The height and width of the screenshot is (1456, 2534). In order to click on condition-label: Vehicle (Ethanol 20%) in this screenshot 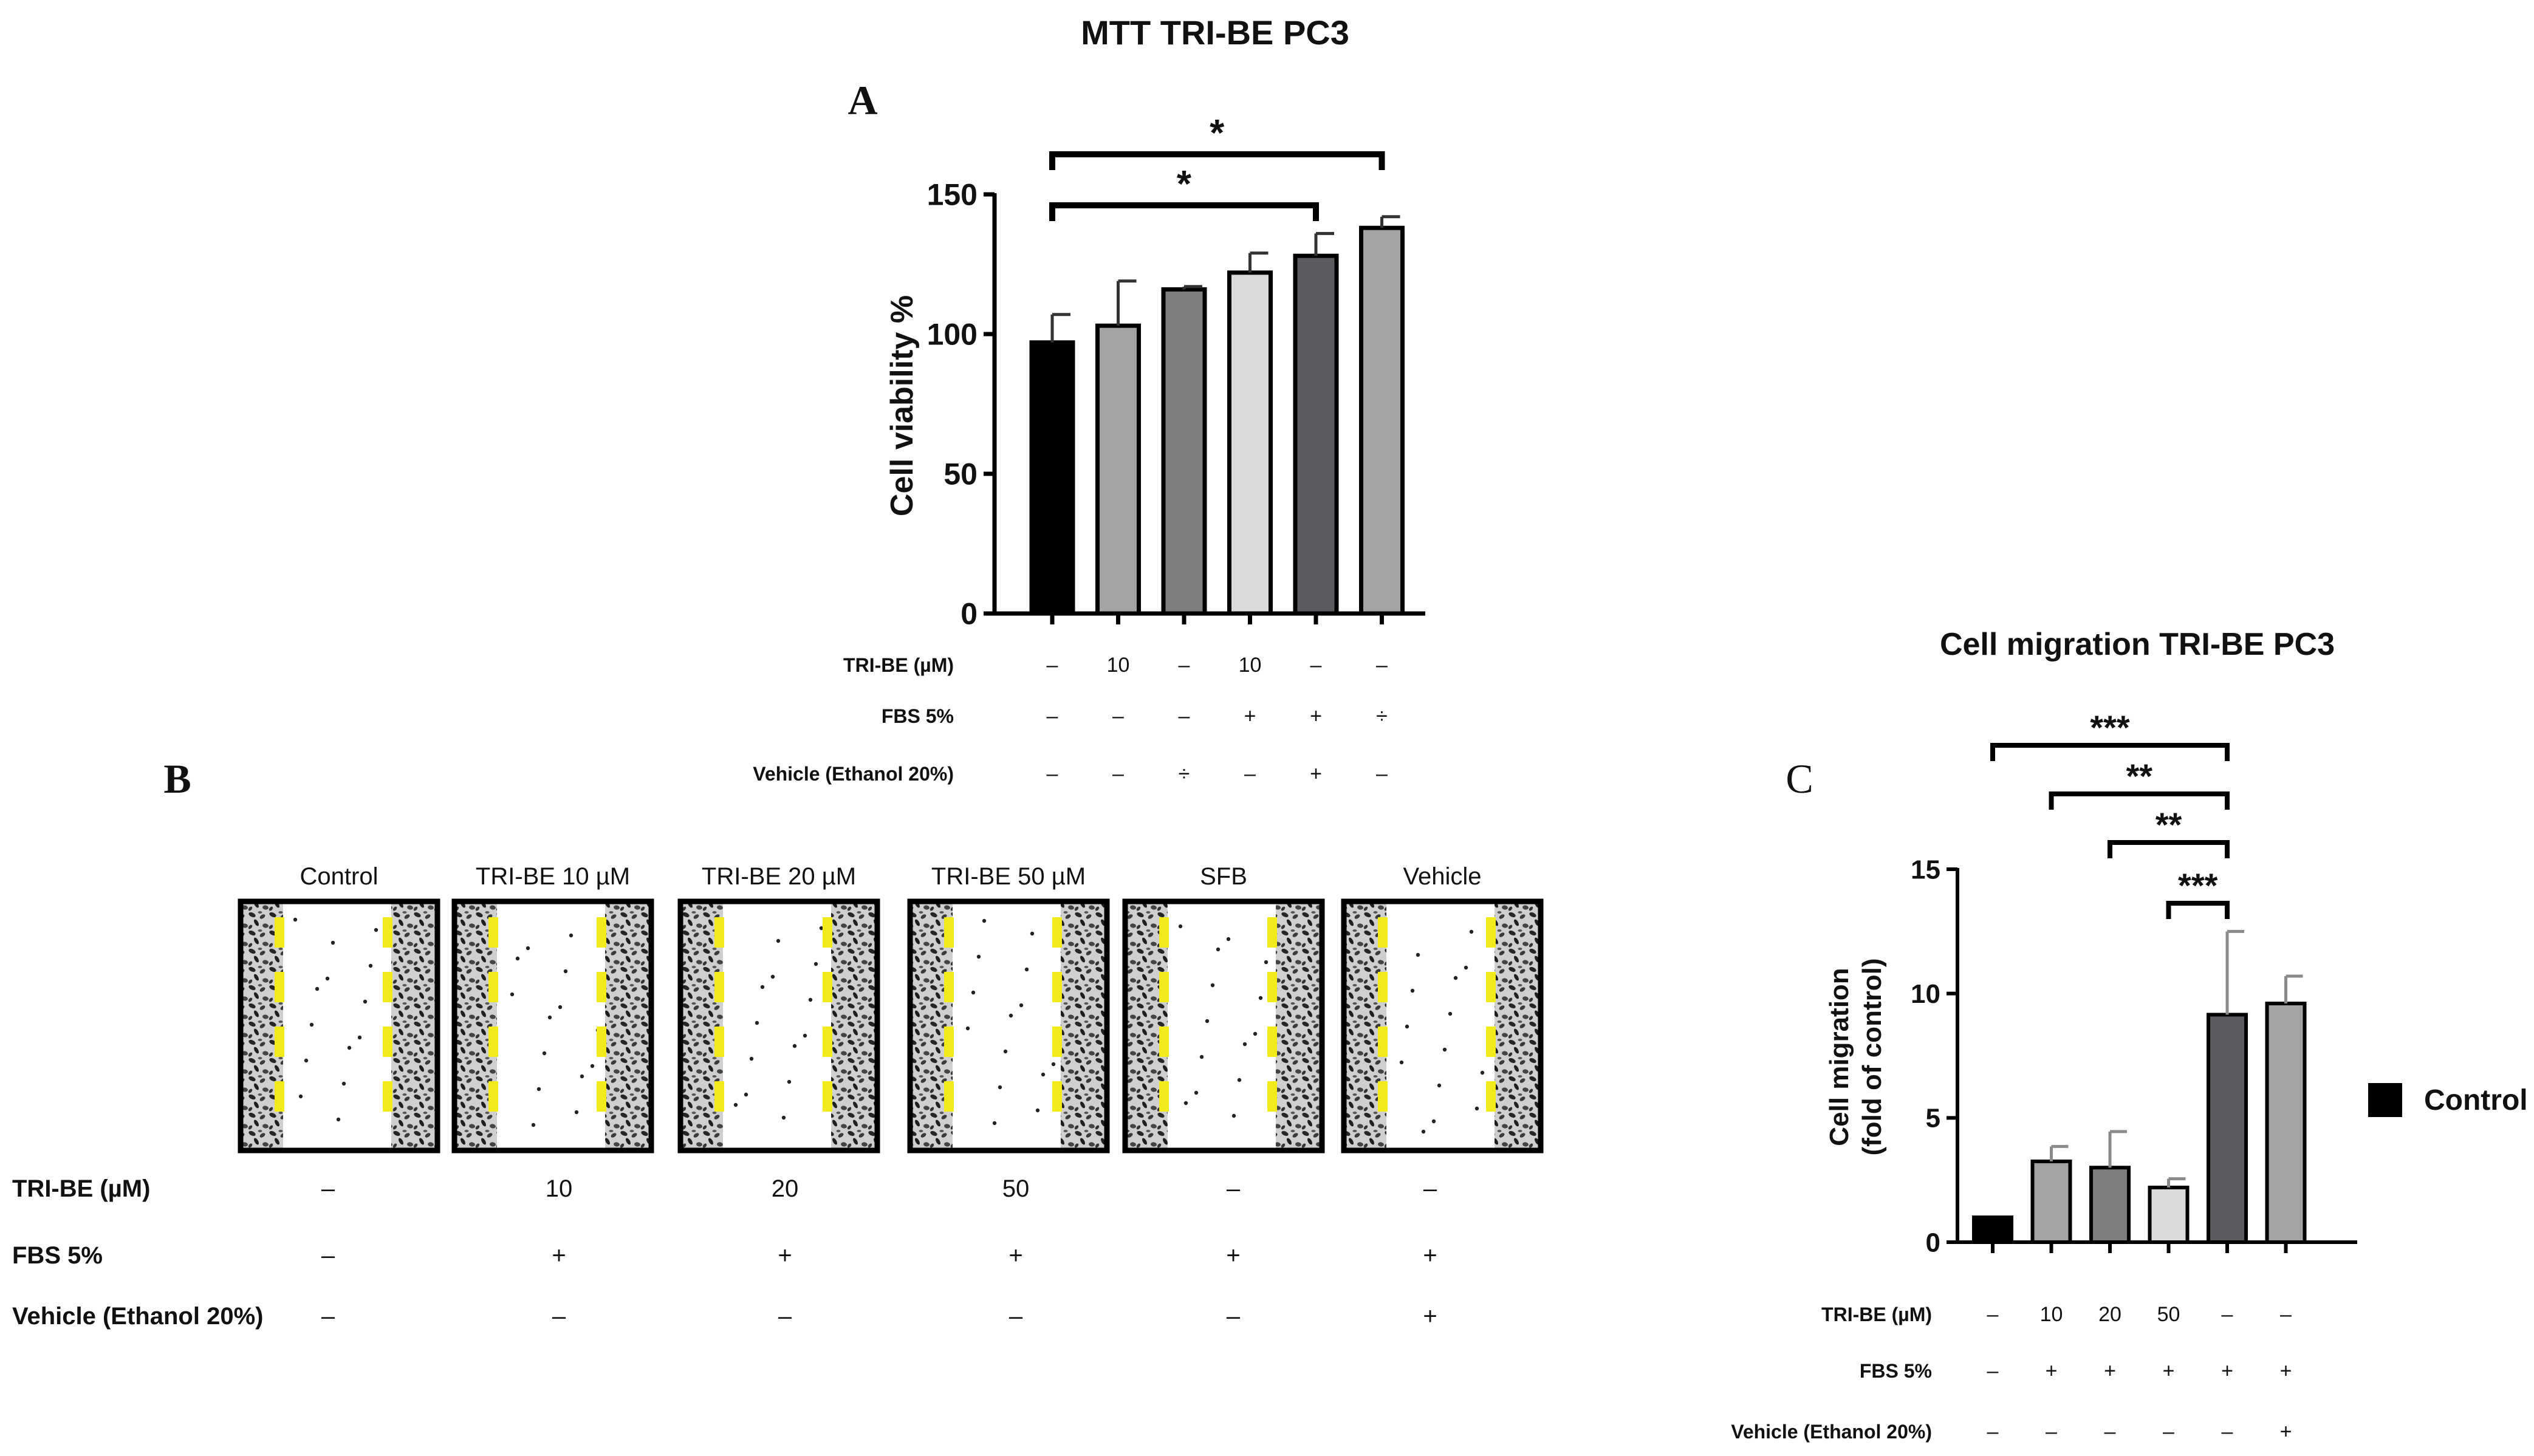, I will do `click(137, 1316)`.